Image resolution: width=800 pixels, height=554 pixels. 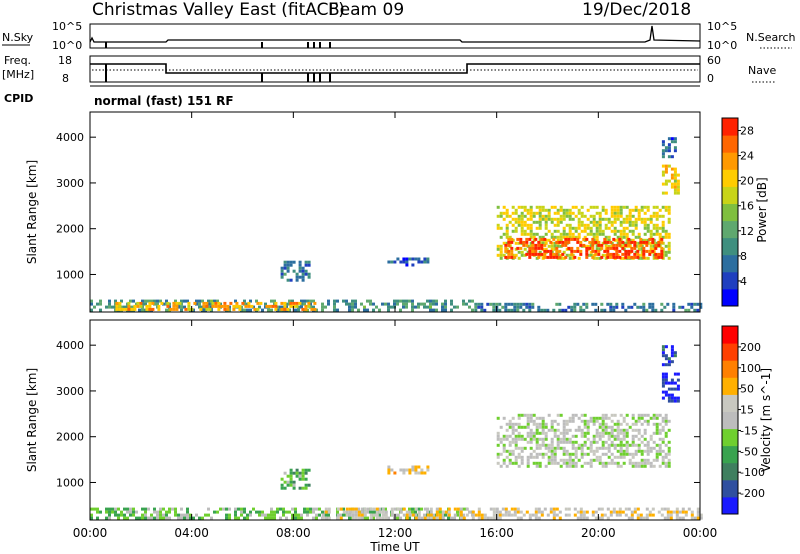 I want to click on velocity-colorbar-segment, so click(x=730, y=454).